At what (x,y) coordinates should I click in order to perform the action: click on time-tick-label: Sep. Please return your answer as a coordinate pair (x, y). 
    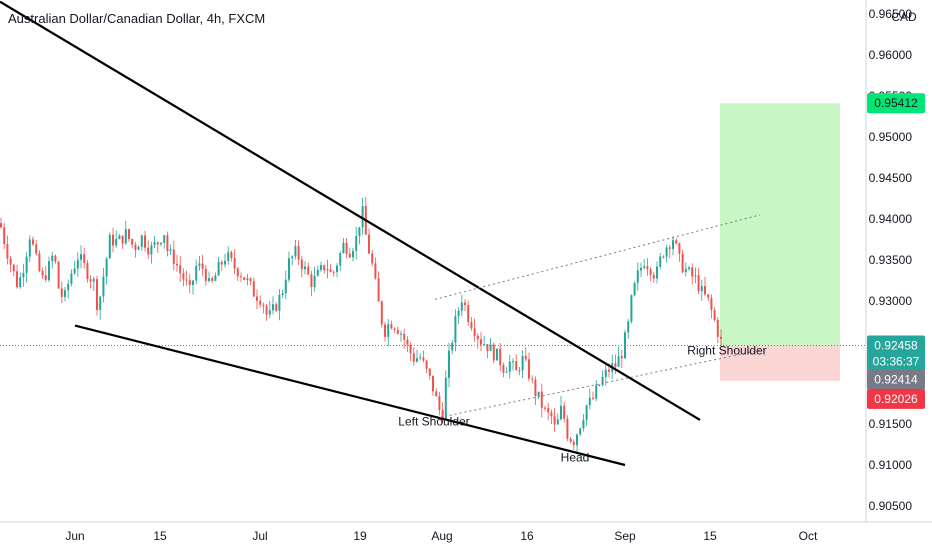
    Looking at the image, I should click on (625, 536).